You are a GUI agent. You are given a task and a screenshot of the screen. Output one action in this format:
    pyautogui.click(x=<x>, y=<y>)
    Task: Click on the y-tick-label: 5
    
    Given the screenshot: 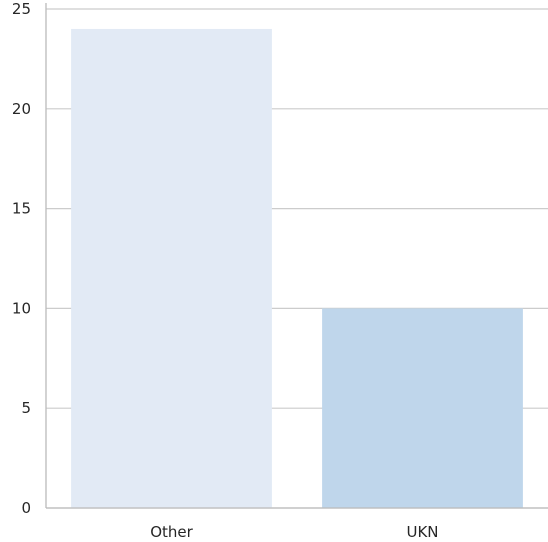 What is the action you would take?
    pyautogui.click(x=26, y=408)
    